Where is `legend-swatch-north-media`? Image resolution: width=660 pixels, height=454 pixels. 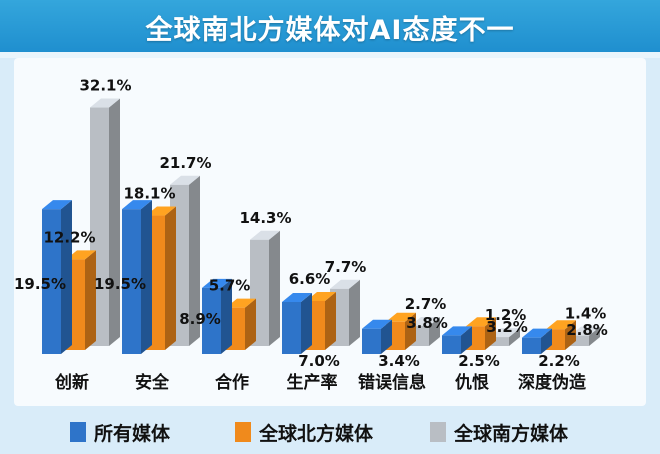
legend-swatch-north-media is located at coordinates (243, 432).